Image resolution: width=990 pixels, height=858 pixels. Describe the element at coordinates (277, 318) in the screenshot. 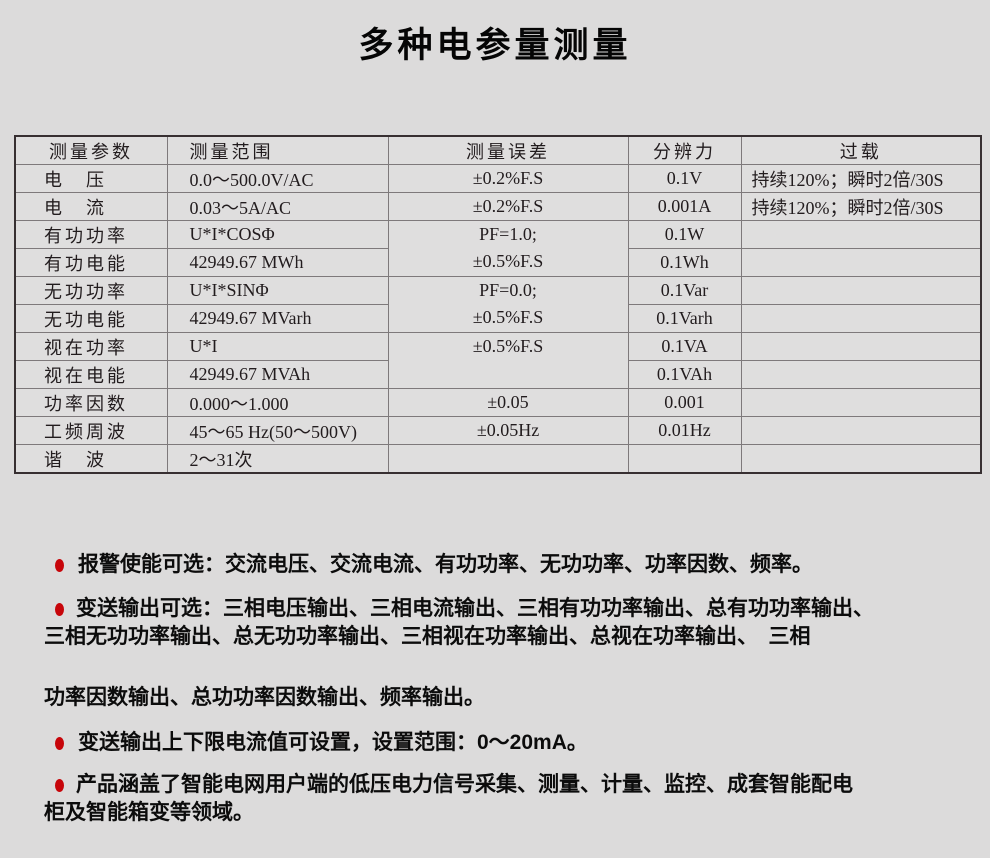

I see `cell-range: 42949.67 MVarh` at that location.